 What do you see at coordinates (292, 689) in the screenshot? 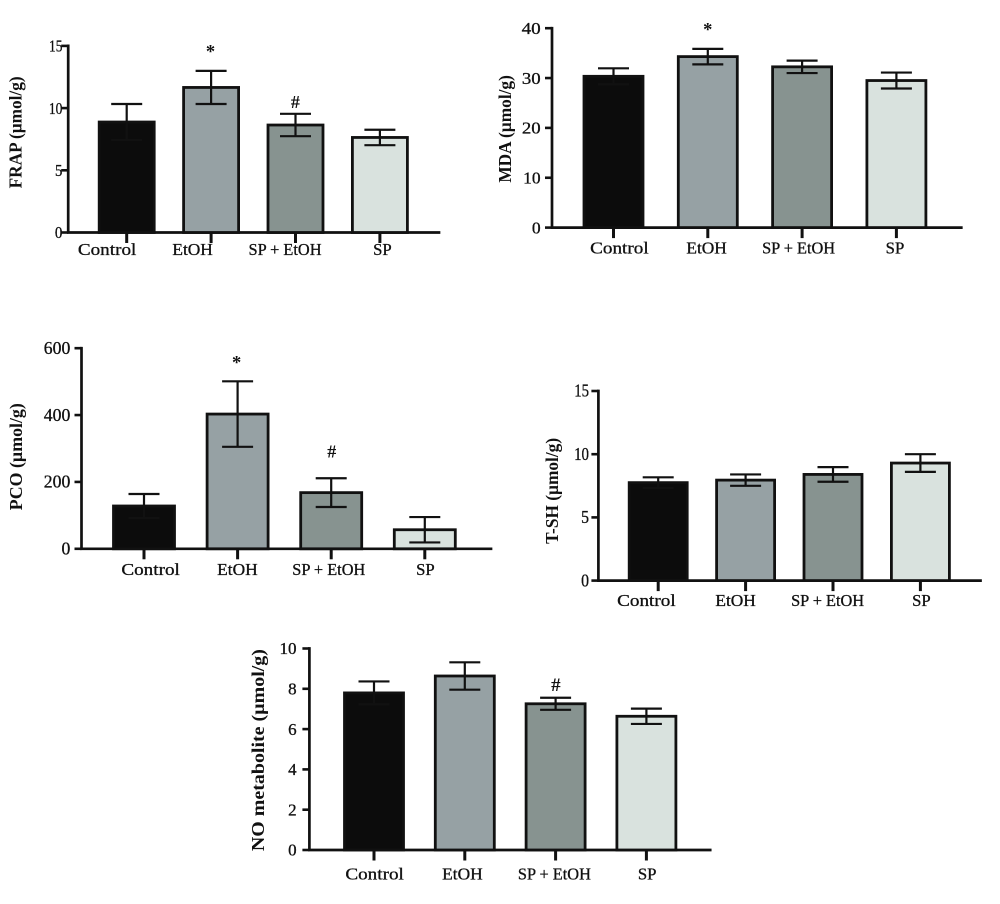
I see `svg-text: 8` at bounding box center [292, 689].